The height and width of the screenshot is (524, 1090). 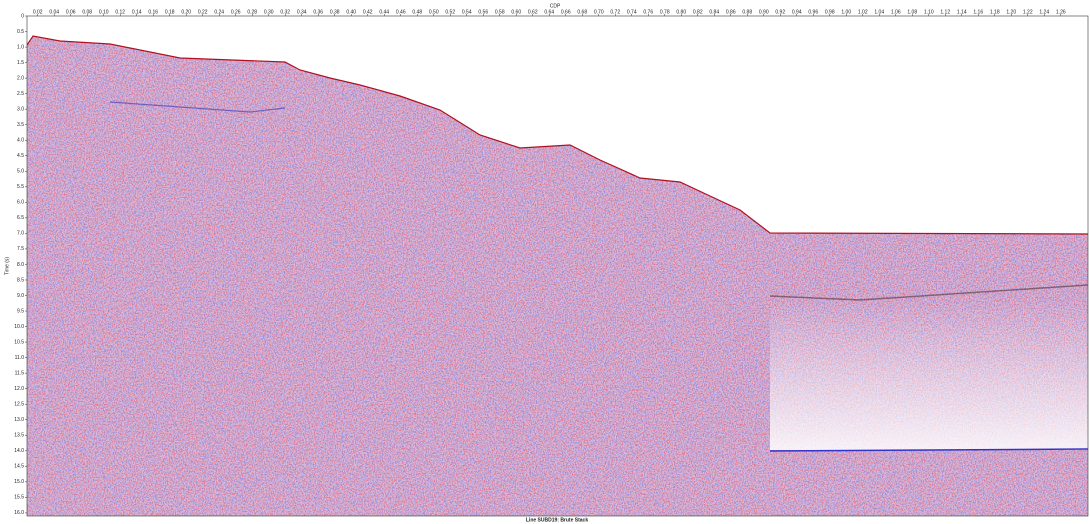 I want to click on y-tick-label: 3.5, so click(x=20, y=125).